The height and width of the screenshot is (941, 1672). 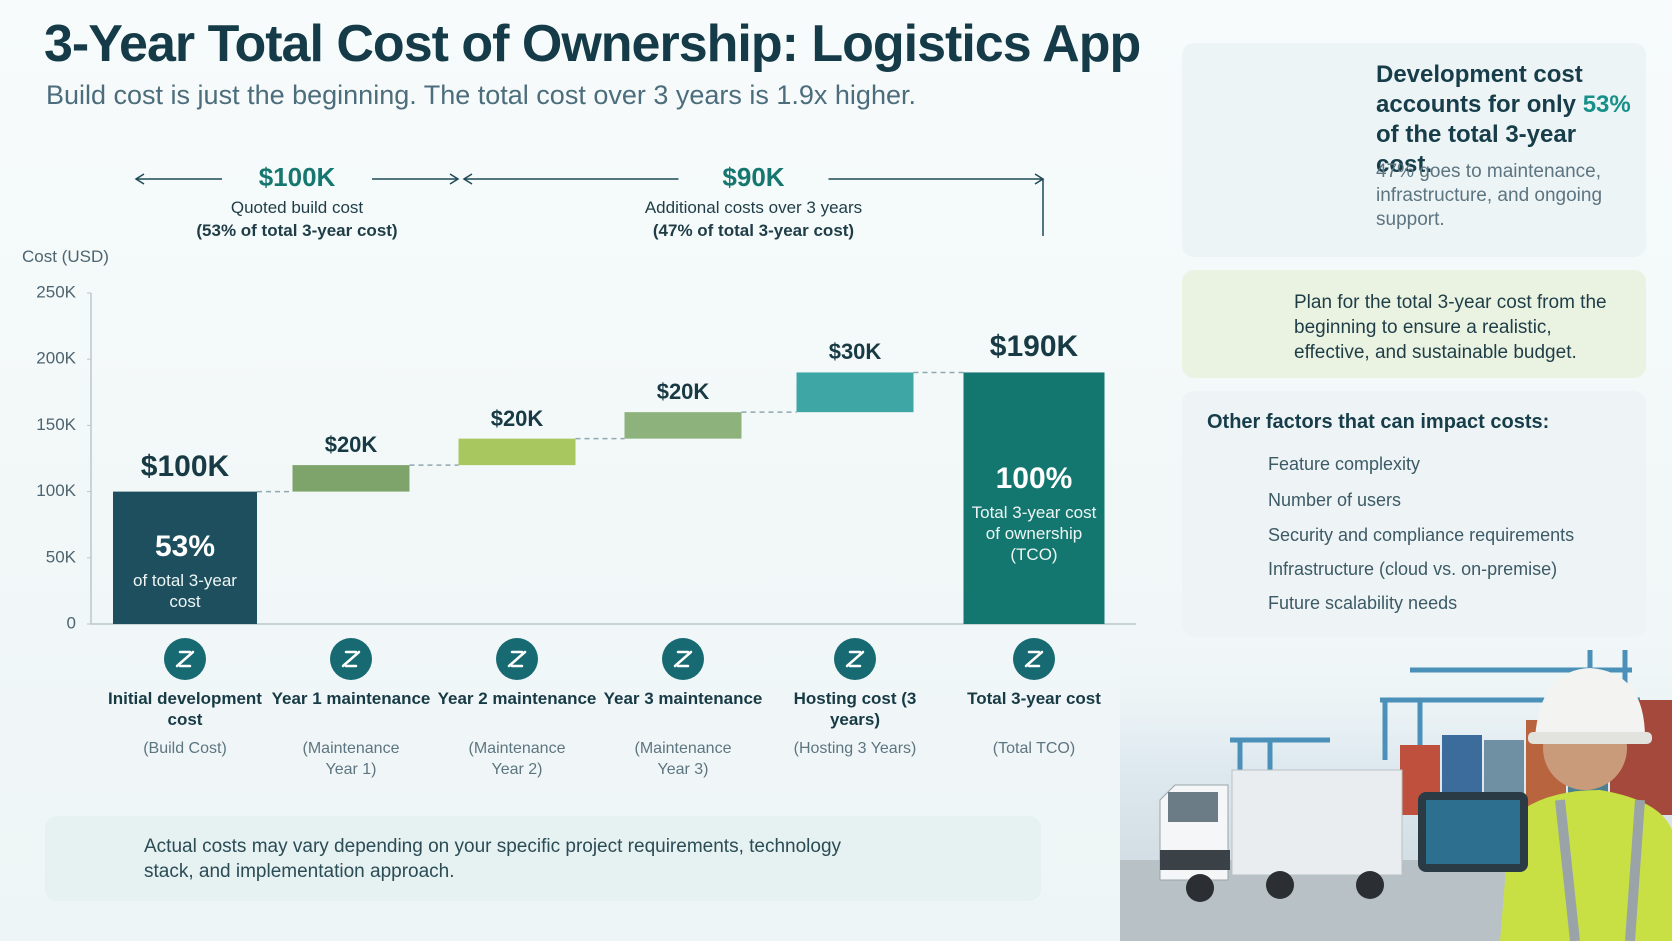 I want to click on y-tick-label: 150K, so click(x=56, y=424).